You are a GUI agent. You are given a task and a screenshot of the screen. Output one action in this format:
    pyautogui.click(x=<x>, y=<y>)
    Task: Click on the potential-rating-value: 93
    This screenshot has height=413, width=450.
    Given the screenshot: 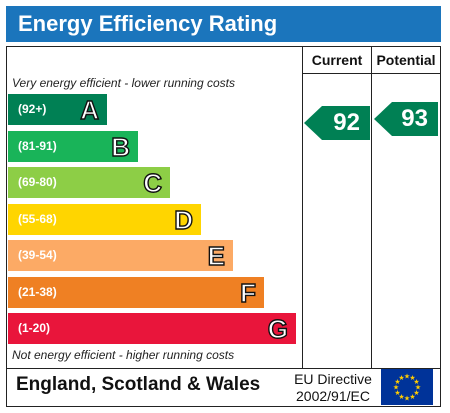 What is the action you would take?
    pyautogui.click(x=414, y=118)
    